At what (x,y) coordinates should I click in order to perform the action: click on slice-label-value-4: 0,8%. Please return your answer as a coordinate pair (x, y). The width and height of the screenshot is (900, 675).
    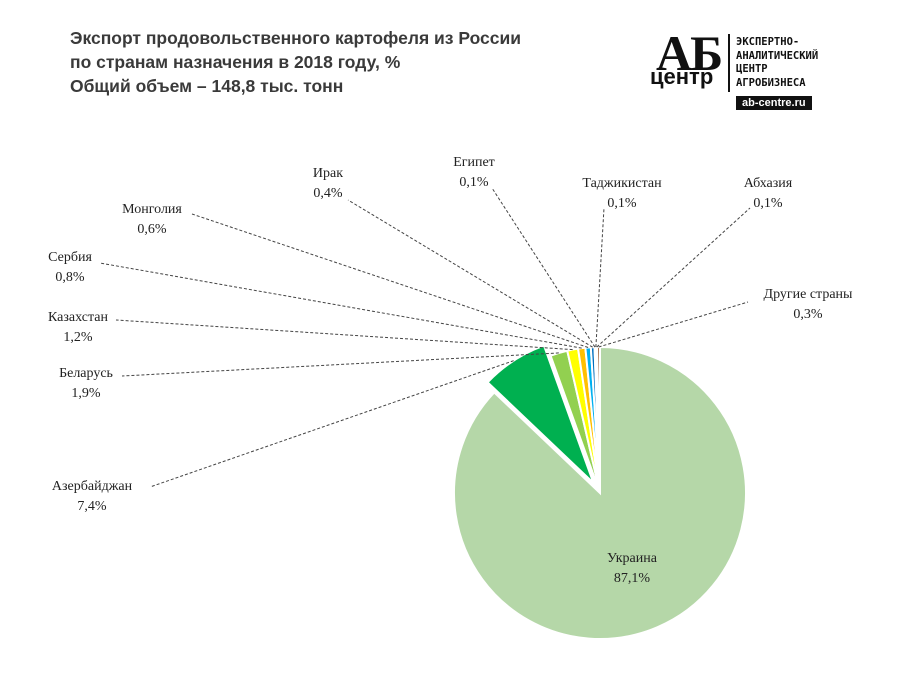
    Looking at the image, I should click on (70, 277).